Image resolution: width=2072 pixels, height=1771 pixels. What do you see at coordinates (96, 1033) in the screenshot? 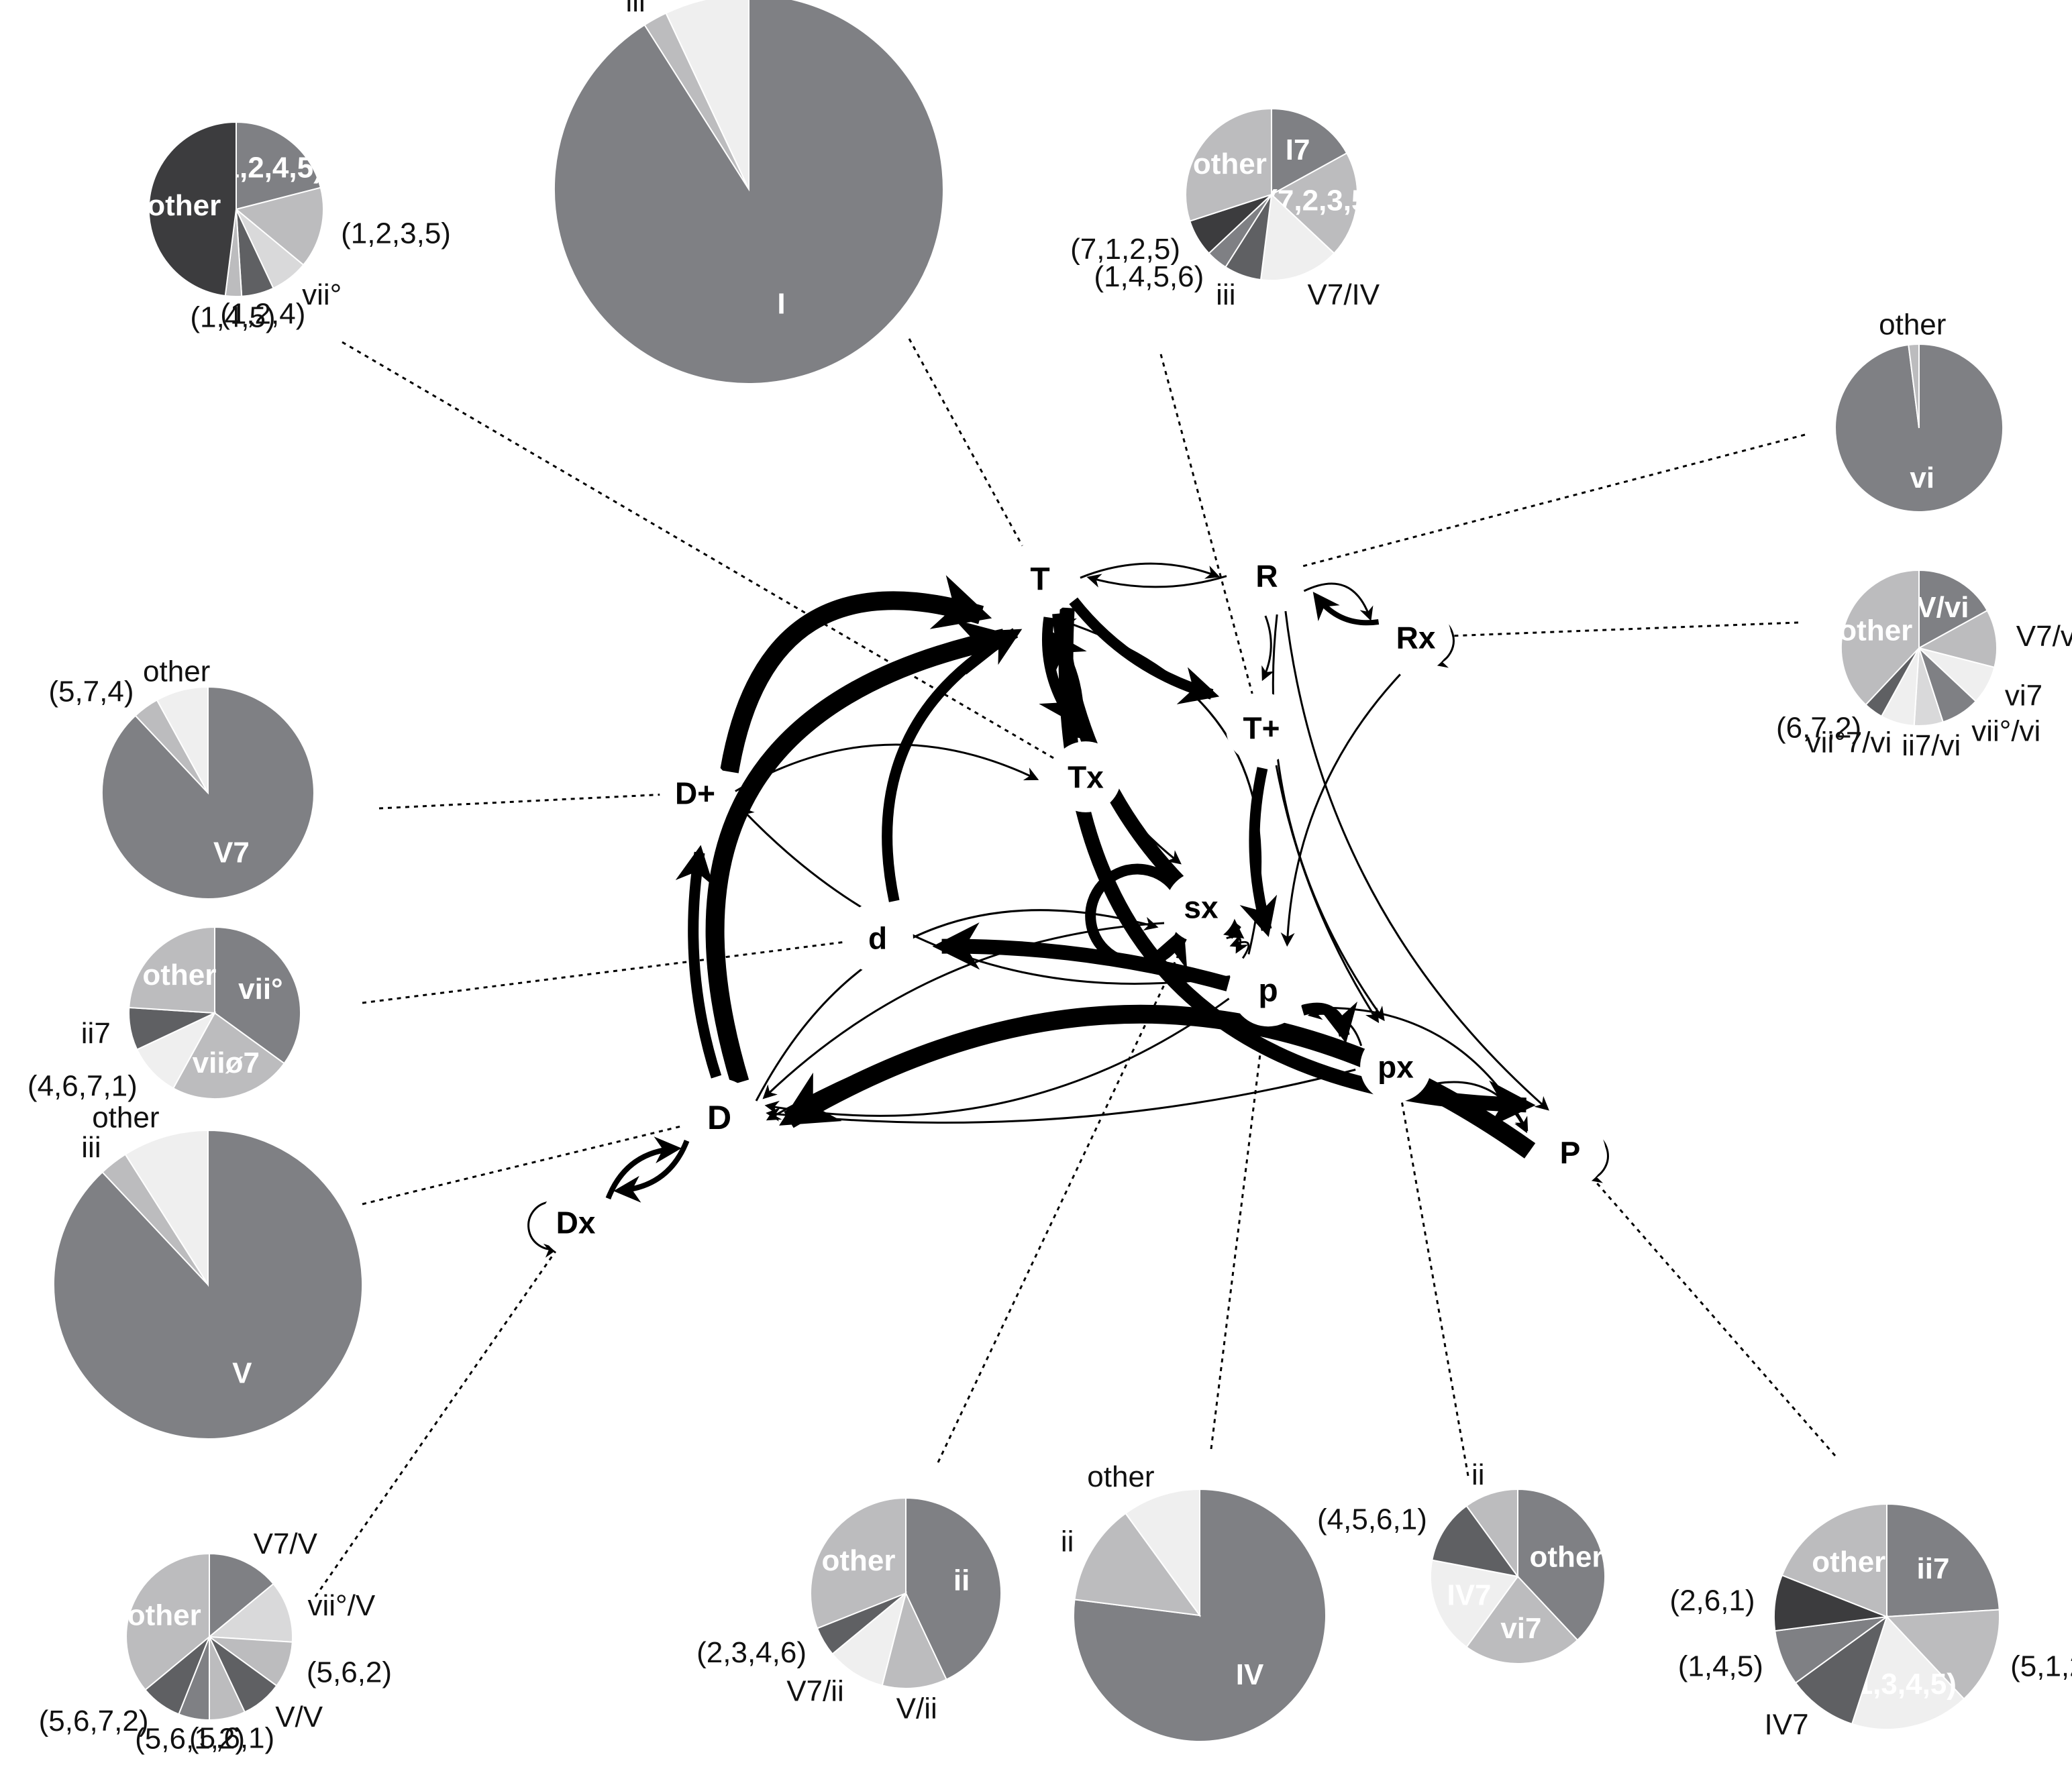
I see `pie-d-label-ii7: ii7` at bounding box center [96, 1033].